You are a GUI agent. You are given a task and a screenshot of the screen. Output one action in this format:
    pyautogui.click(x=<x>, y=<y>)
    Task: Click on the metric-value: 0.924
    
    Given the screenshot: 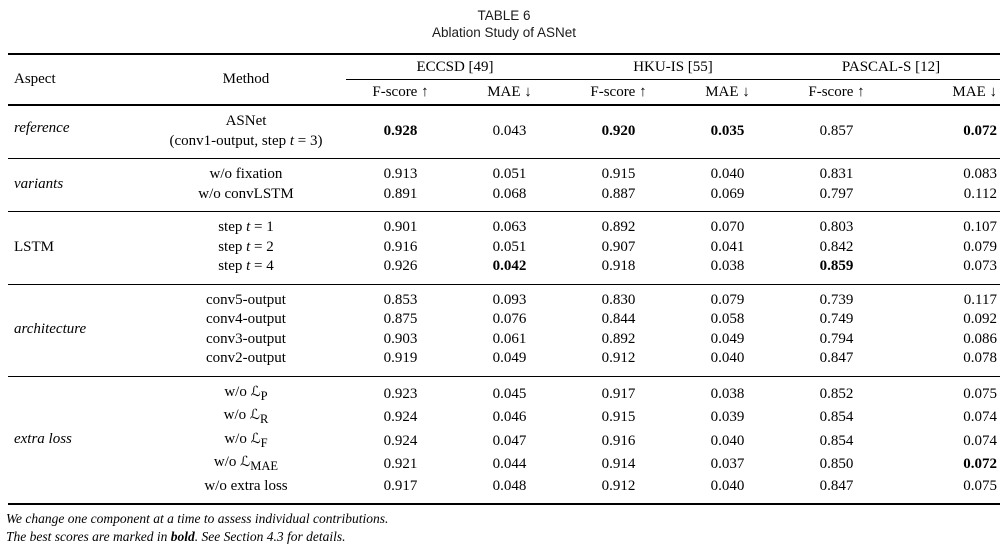 What is the action you would take?
    pyautogui.click(x=400, y=418)
    